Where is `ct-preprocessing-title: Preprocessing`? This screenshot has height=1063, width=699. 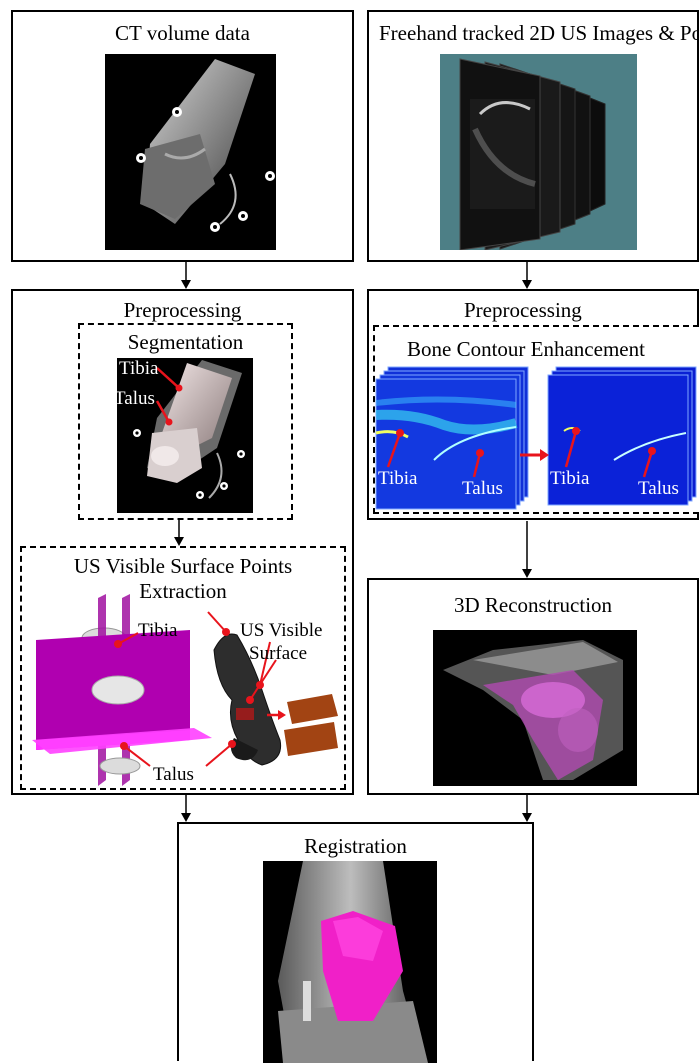 ct-preprocessing-title: Preprocessing is located at coordinates (182, 310).